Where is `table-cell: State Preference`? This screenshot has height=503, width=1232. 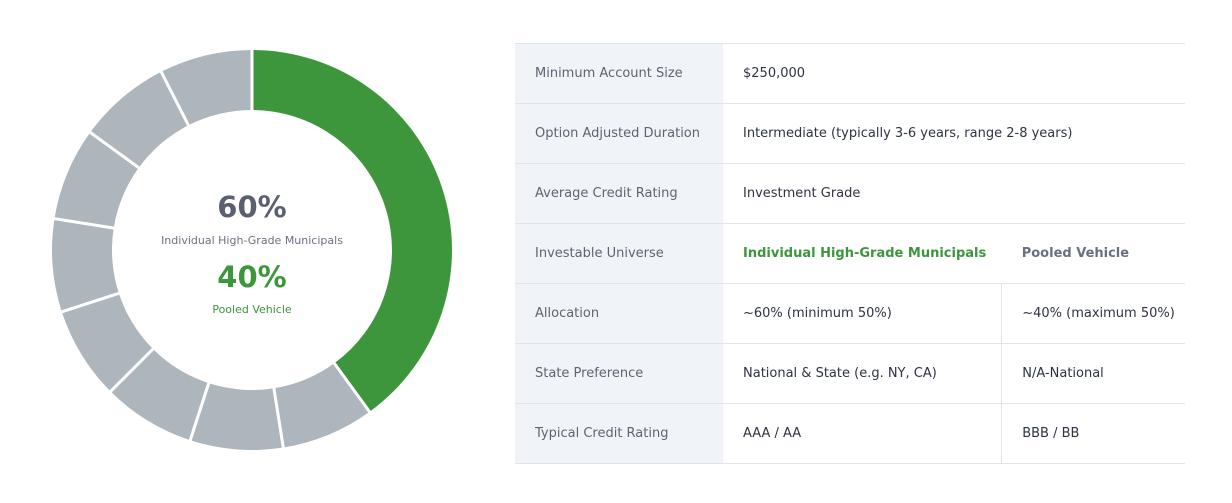
table-cell: State Preference is located at coordinates (619, 373).